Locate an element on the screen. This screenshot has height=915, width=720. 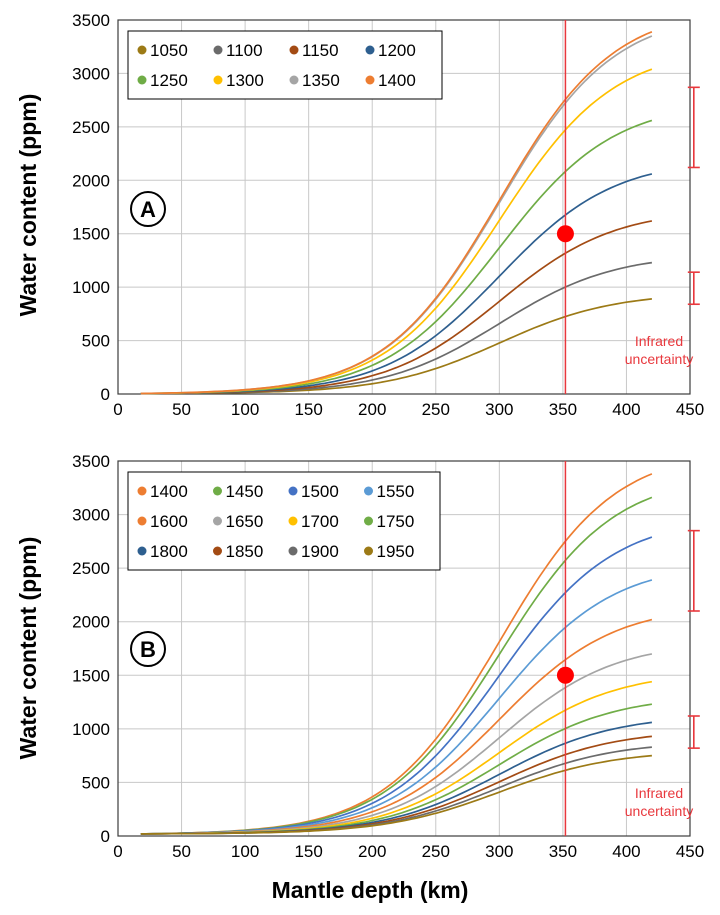
legend-label-1200: 1200 is located at coordinates (397, 50).